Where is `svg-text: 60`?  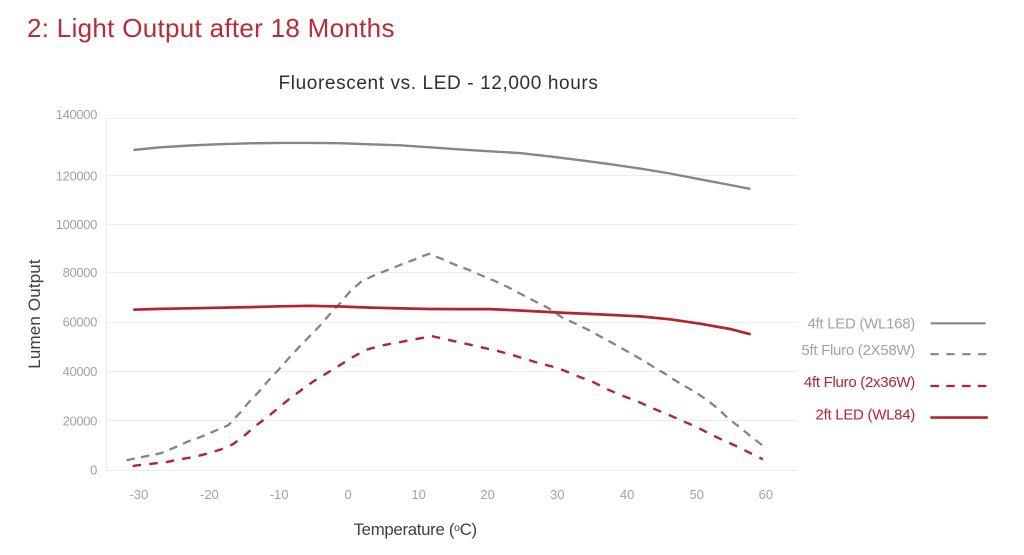 svg-text: 60 is located at coordinates (766, 494).